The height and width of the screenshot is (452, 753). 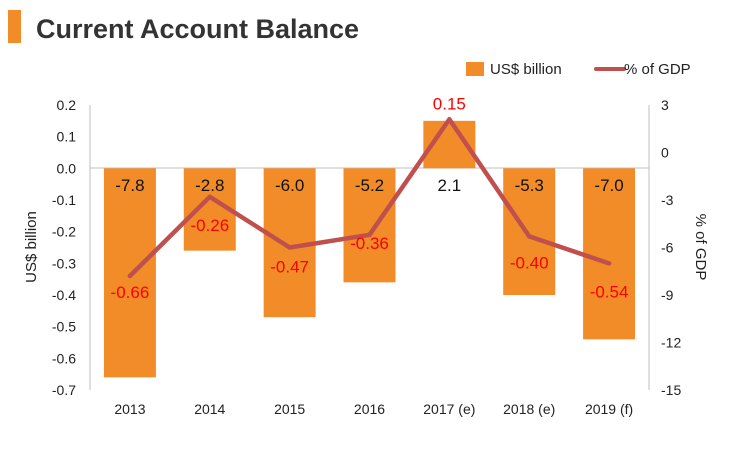 I want to click on right-axis-ticks: 3 0 -3 -6 -9 -12 -15, so click(x=671, y=247).